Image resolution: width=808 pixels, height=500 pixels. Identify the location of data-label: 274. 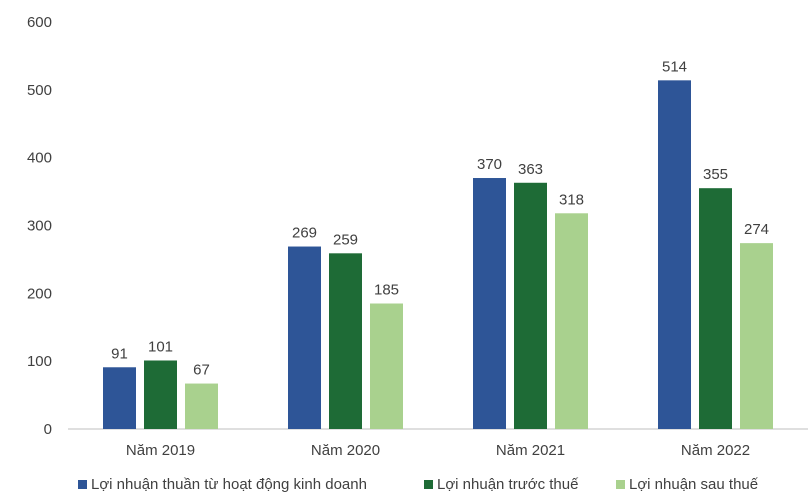
(756, 229).